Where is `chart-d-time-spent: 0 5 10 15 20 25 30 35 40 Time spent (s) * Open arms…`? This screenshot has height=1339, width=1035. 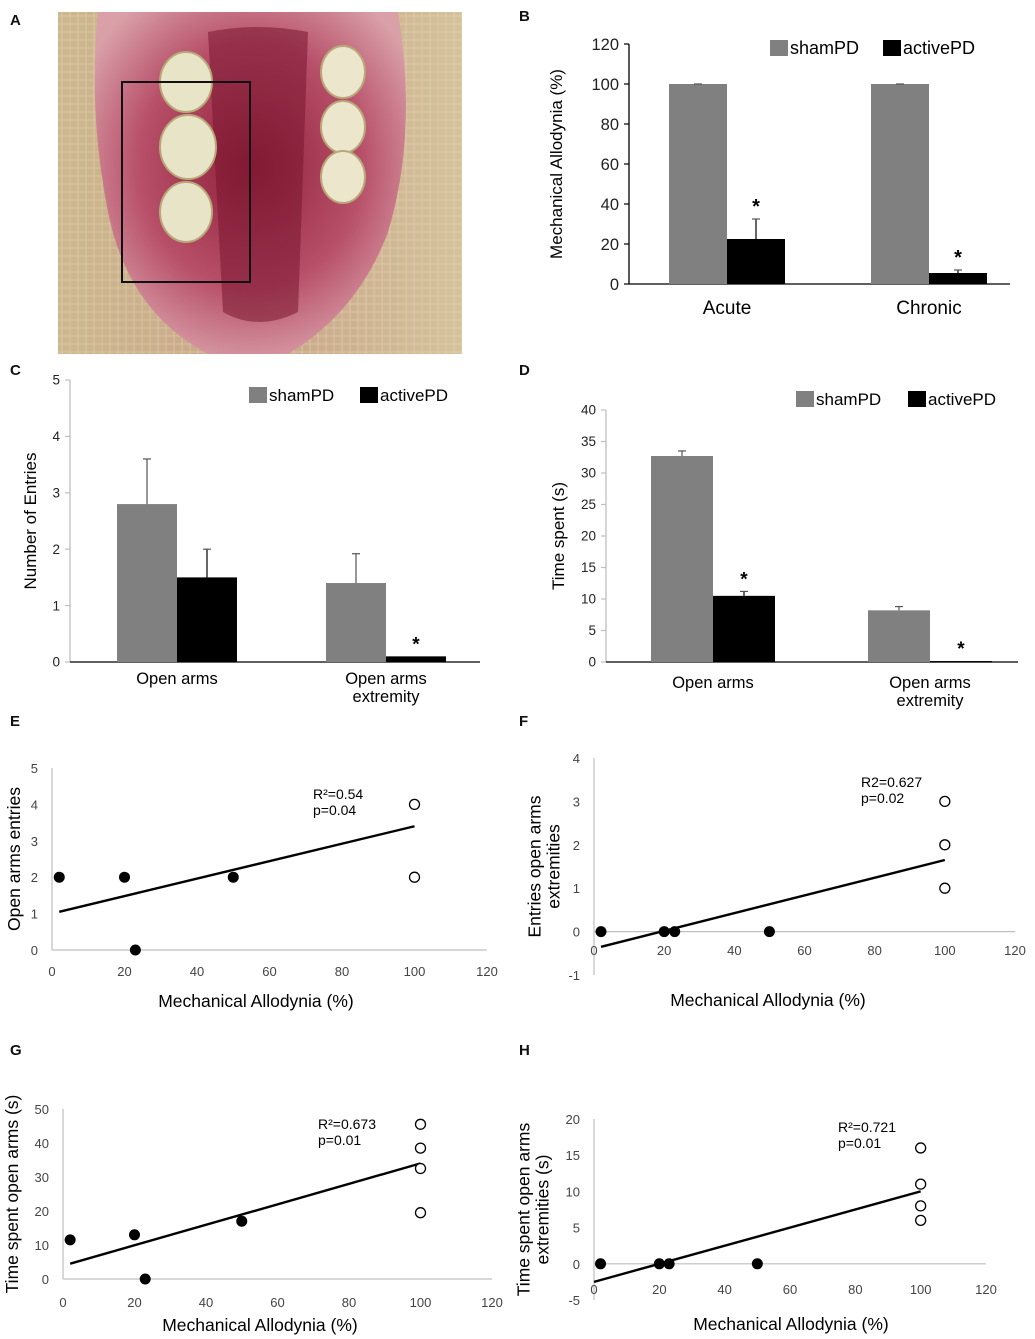
chart-d-time-spent: 0 5 10 15 20 25 30 35 40 Time spent (s) * Open arms… is located at coordinates (783, 550).